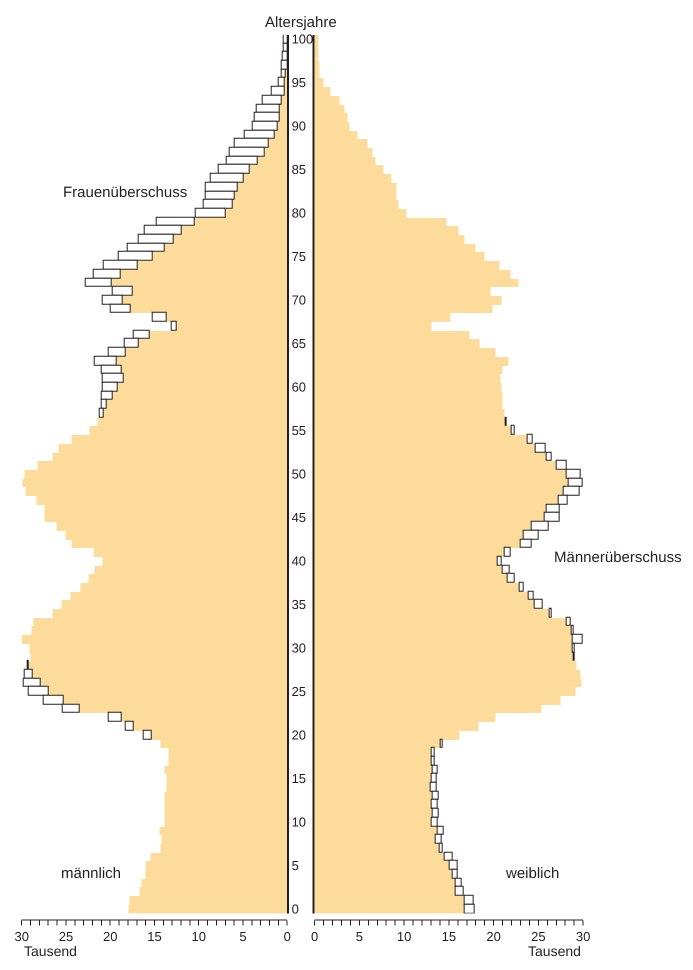 Image resolution: width=693 pixels, height=970 pixels. I want to click on y-tick-label: 10, so click(299, 822).